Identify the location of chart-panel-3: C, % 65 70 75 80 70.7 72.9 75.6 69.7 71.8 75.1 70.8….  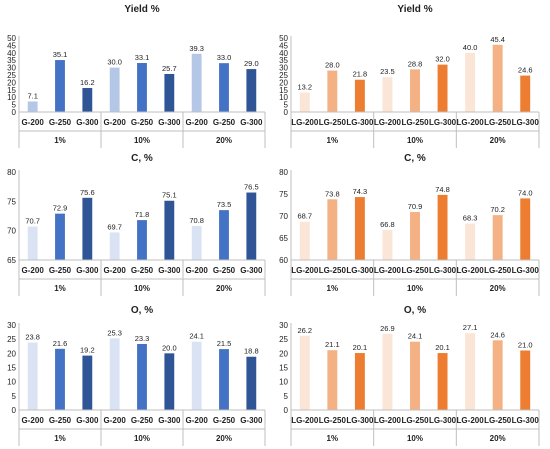
(136, 224).